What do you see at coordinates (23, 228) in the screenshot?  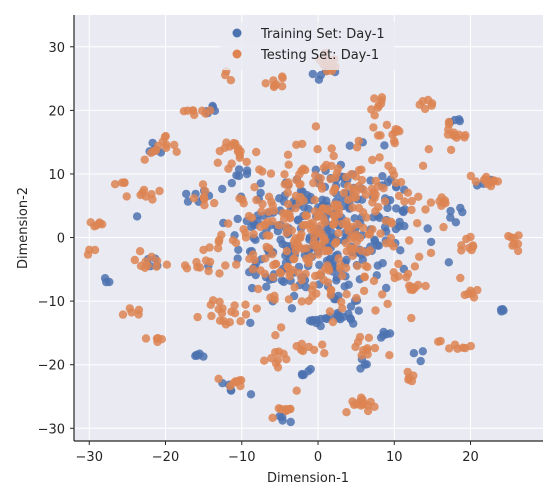 I see `y-axis-label: Dimension-2` at bounding box center [23, 228].